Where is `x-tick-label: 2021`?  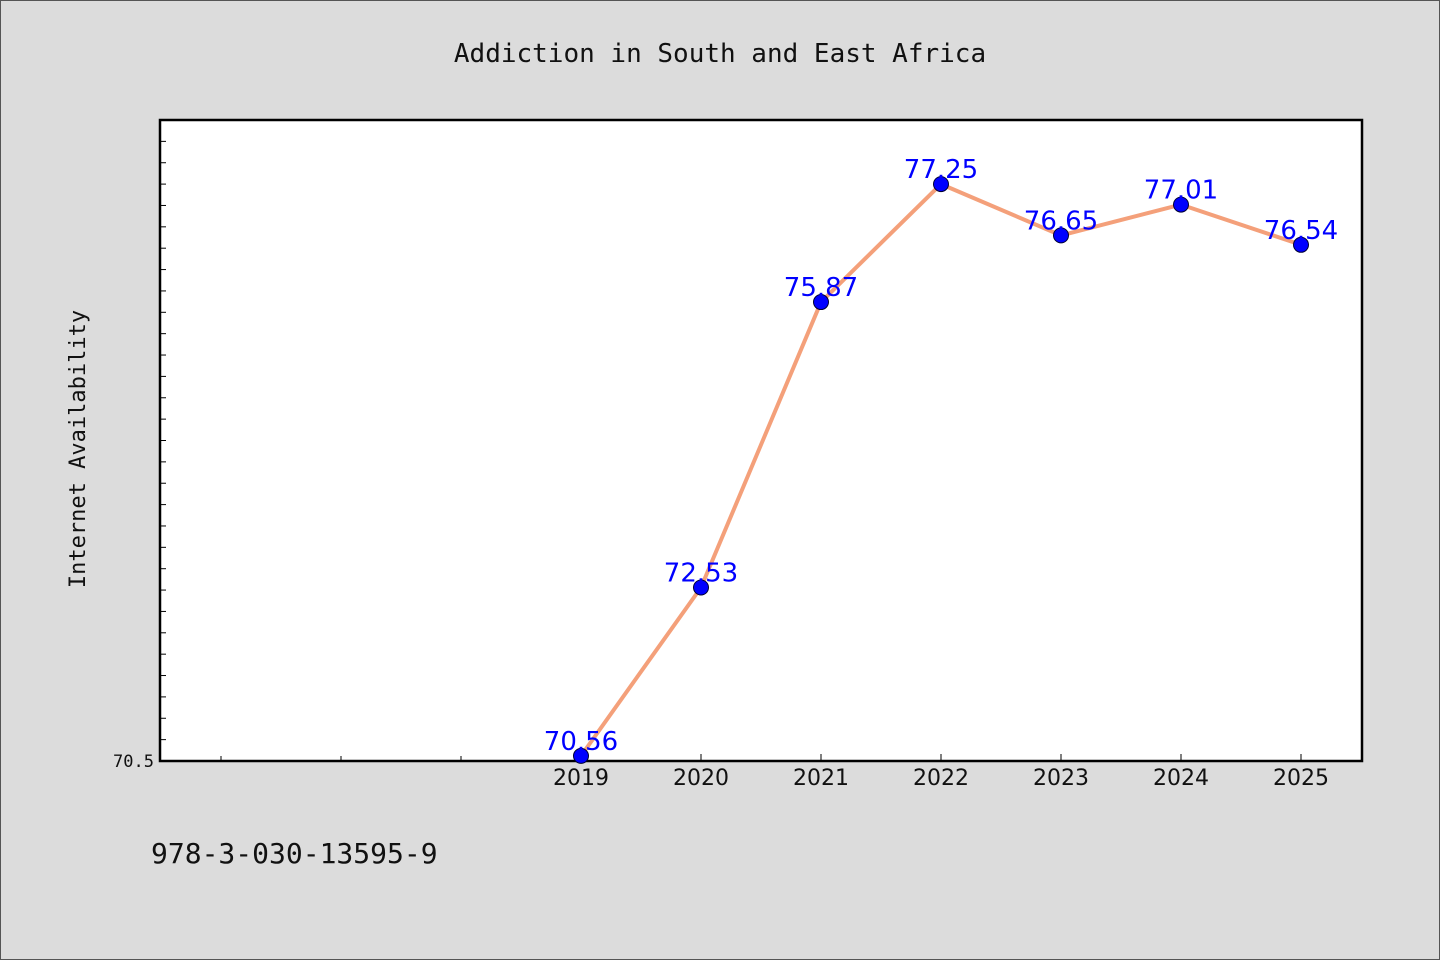
x-tick-label: 2021 is located at coordinates (821, 778).